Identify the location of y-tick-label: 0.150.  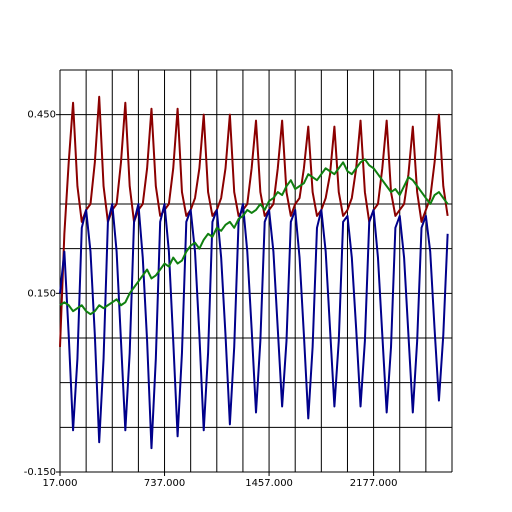
(41, 293).